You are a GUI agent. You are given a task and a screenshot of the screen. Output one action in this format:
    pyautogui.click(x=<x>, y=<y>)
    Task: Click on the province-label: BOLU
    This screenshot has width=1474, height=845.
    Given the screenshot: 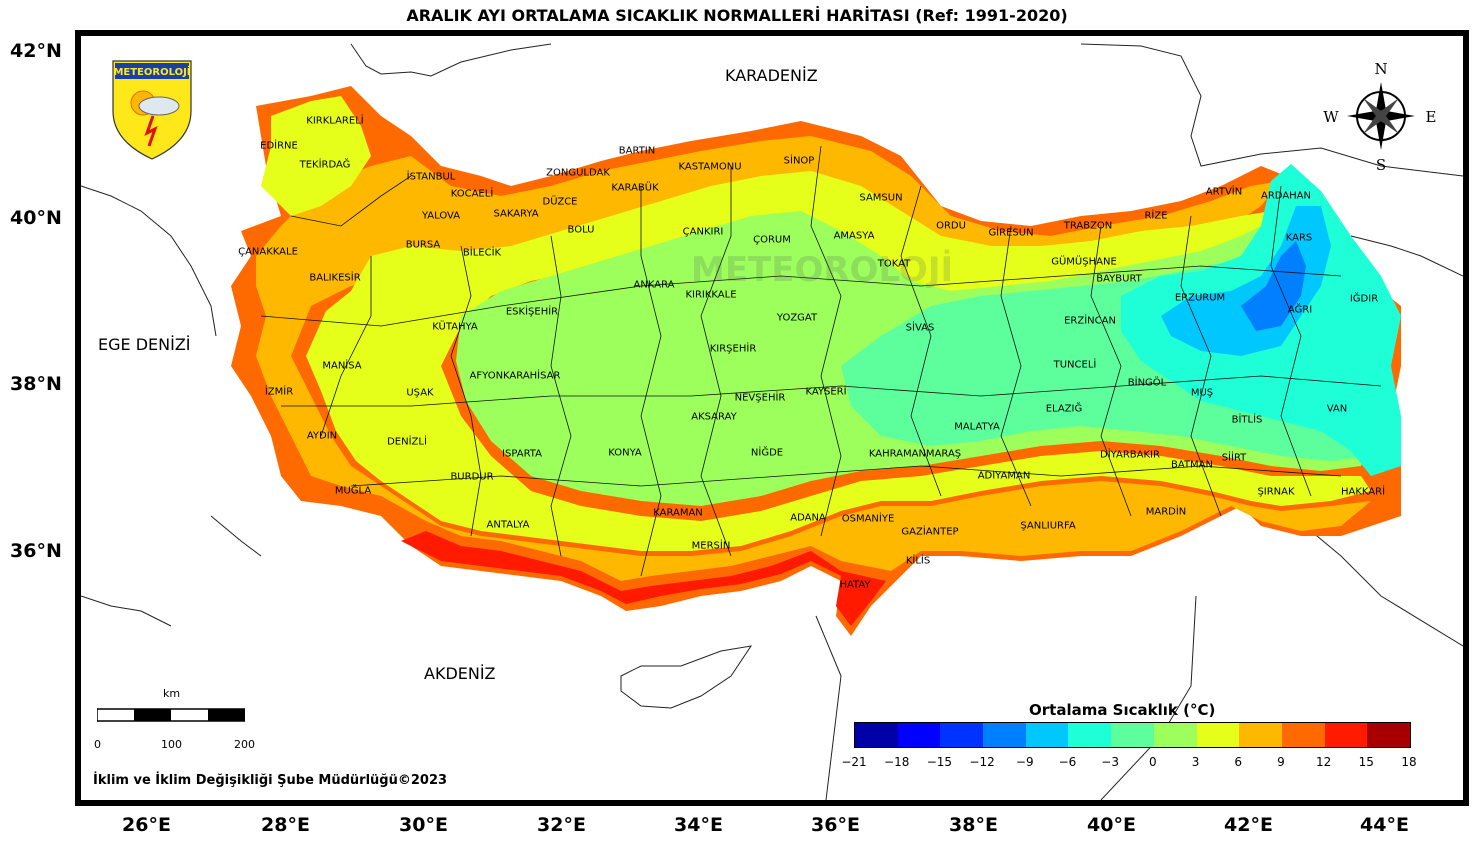 What is the action you would take?
    pyautogui.click(x=581, y=230)
    